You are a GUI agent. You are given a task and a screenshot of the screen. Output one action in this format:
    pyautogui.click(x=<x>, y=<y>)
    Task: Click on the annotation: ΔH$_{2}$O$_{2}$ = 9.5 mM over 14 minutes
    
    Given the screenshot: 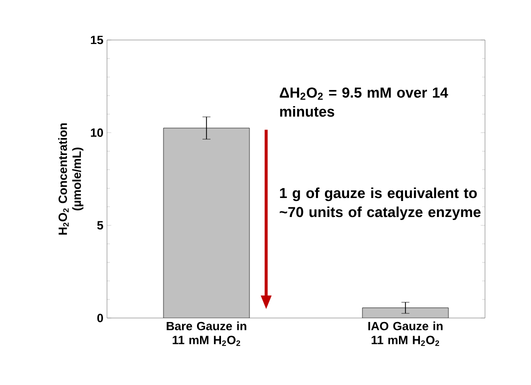 What is the action you would take?
    pyautogui.click(x=364, y=102)
    